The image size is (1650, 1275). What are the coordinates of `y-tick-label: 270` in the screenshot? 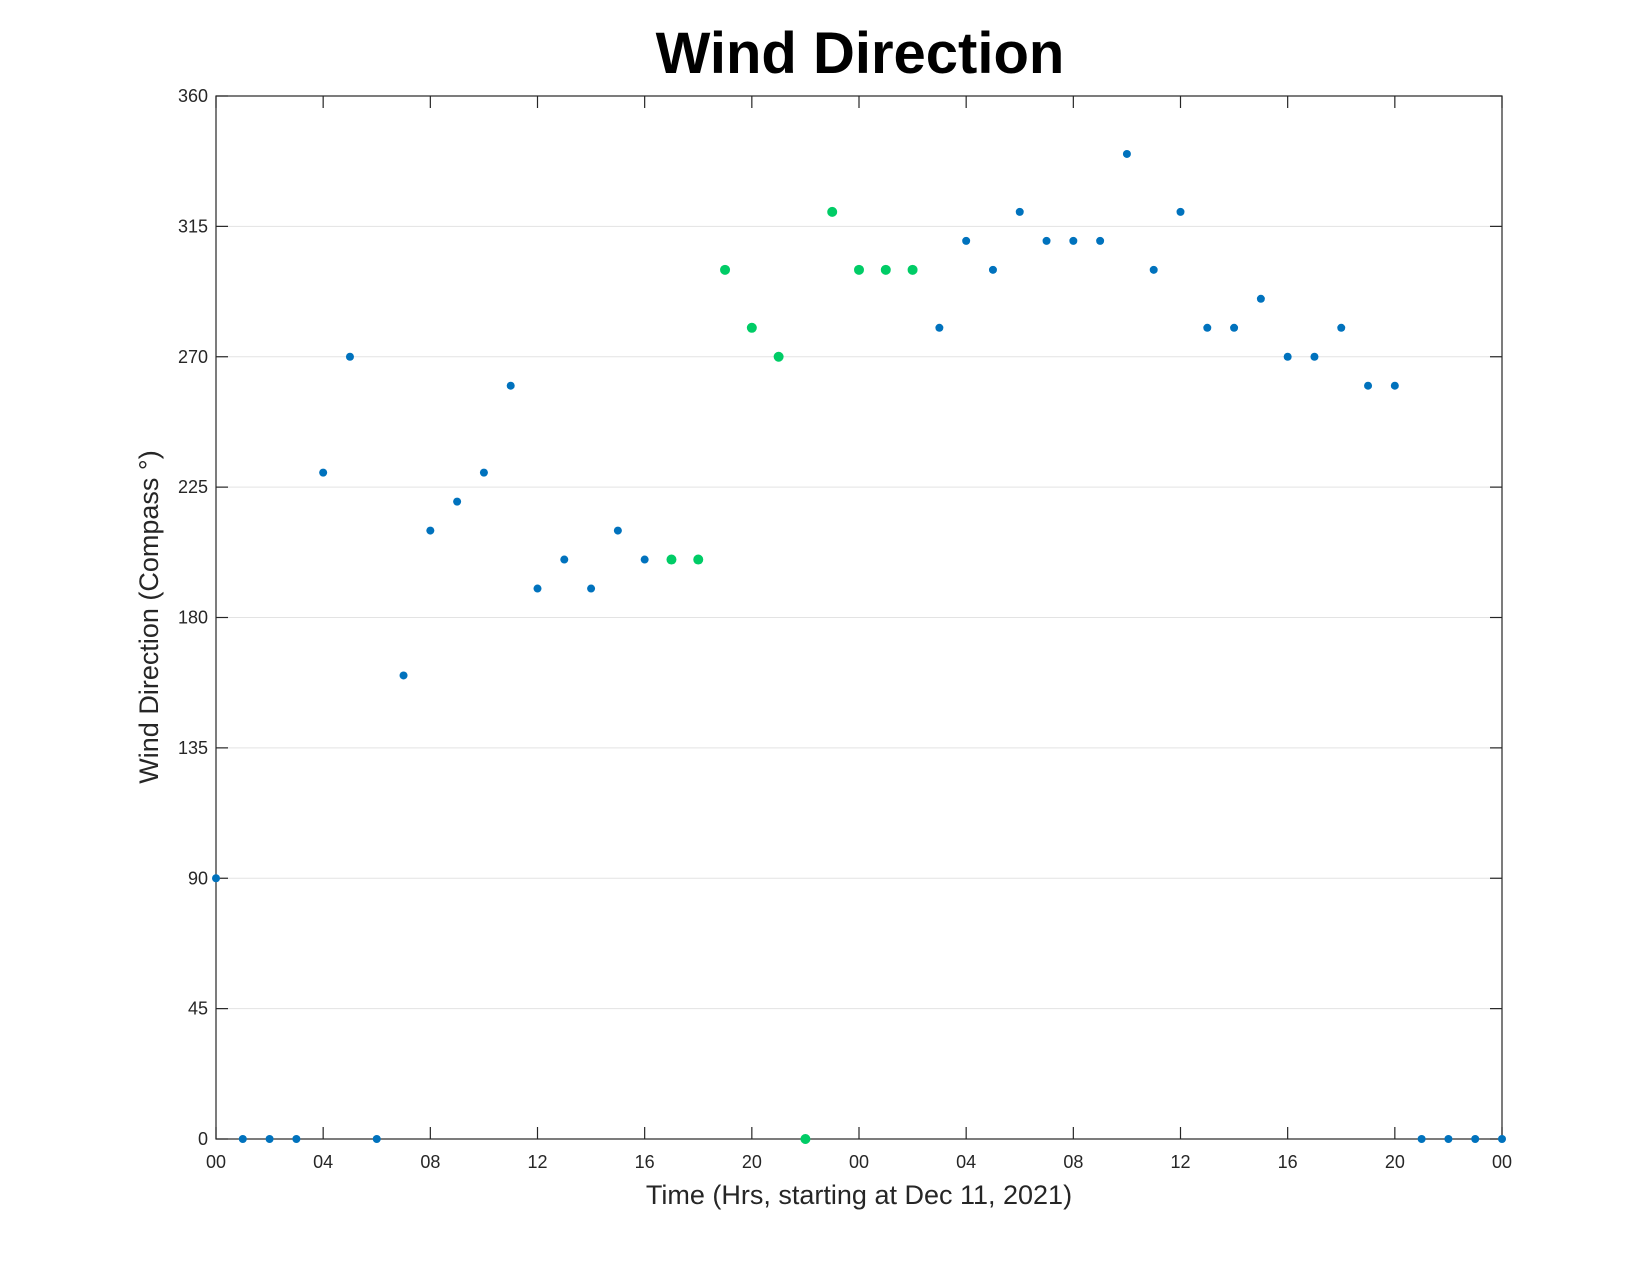 It's located at (193, 357).